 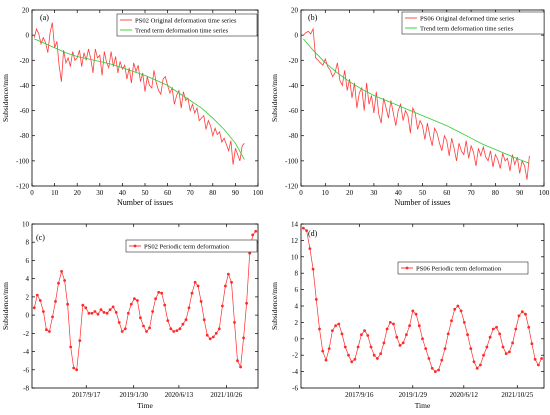 What do you see at coordinates (413, 395) in the screenshot?
I see `x-tick-label: 2019/1/29` at bounding box center [413, 395].